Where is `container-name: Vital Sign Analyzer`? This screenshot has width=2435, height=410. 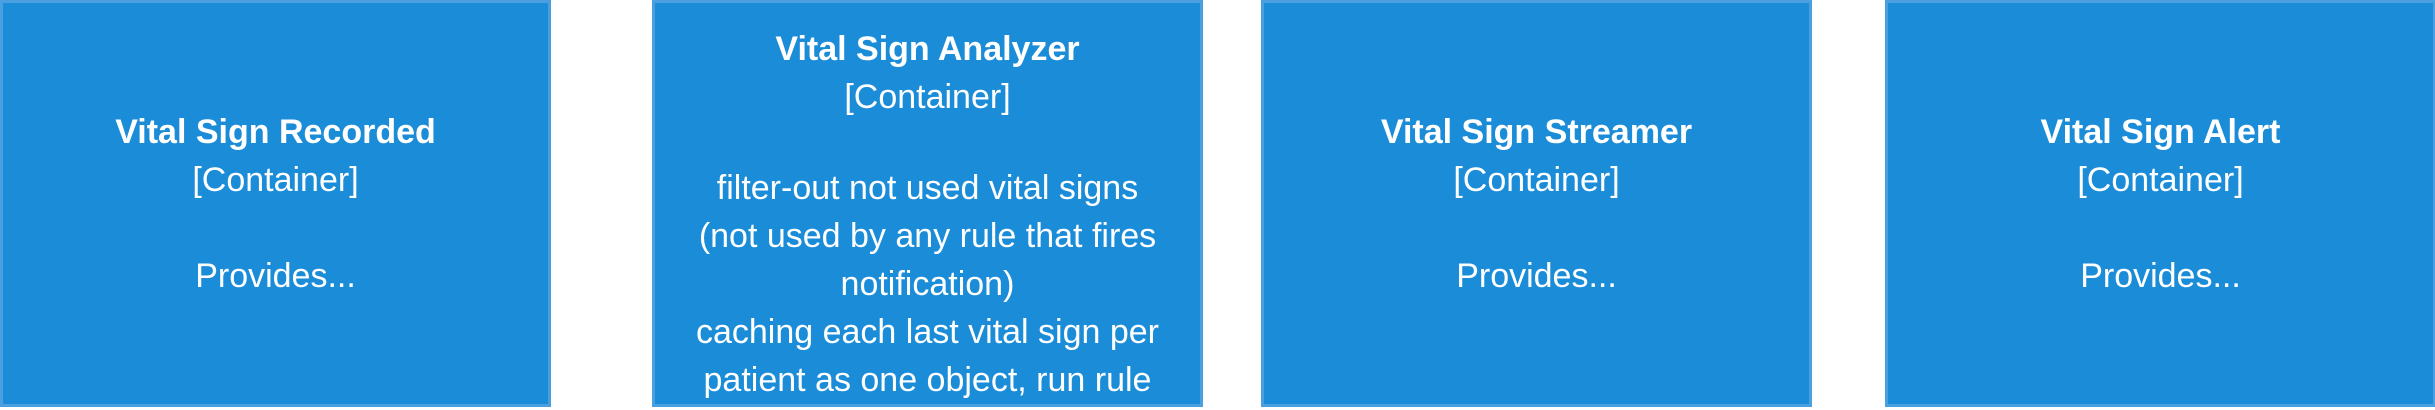 container-name: Vital Sign Analyzer is located at coordinates (927, 49).